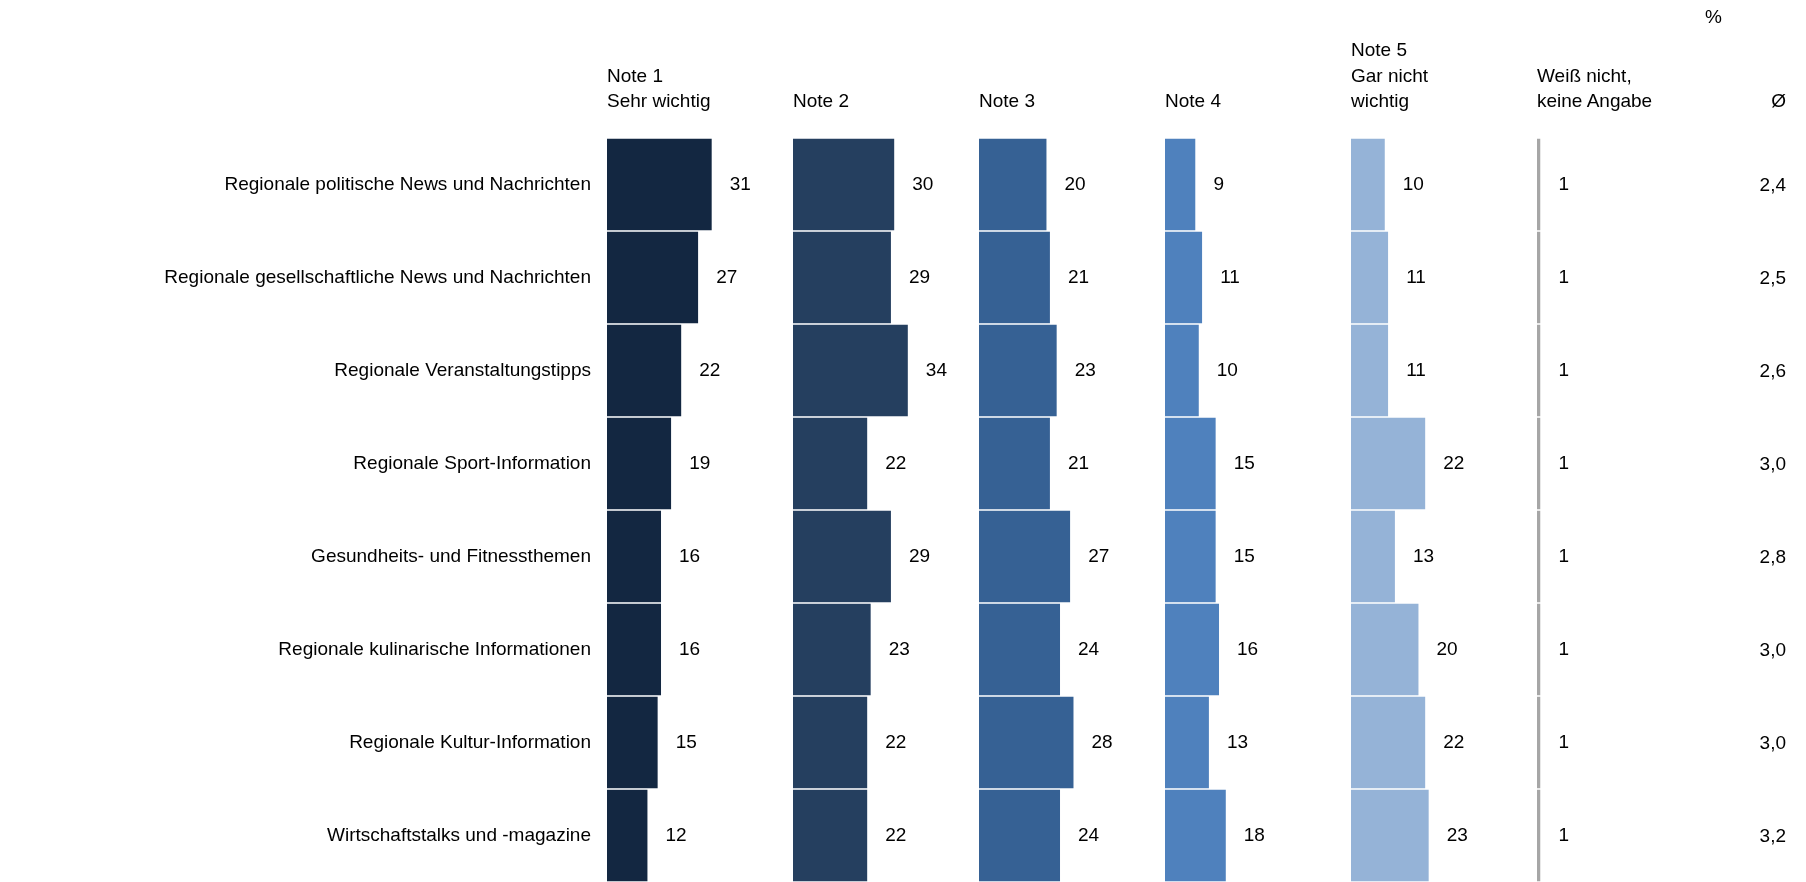 The image size is (1806, 882). I want to click on y-tick-label: Regionale gesellschaftliche News und Nachrichten, so click(377, 276).